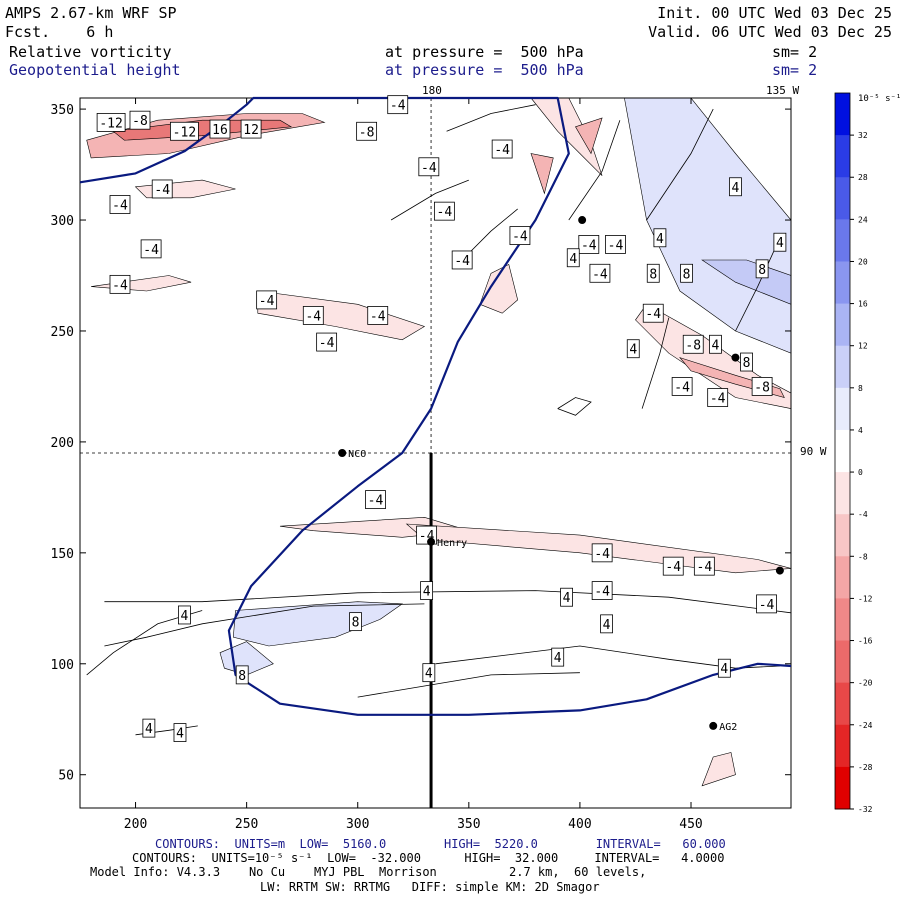 This screenshot has width=900, height=900. Describe the element at coordinates (62, 554) in the screenshot. I see `y-tick-label: 150` at that location.